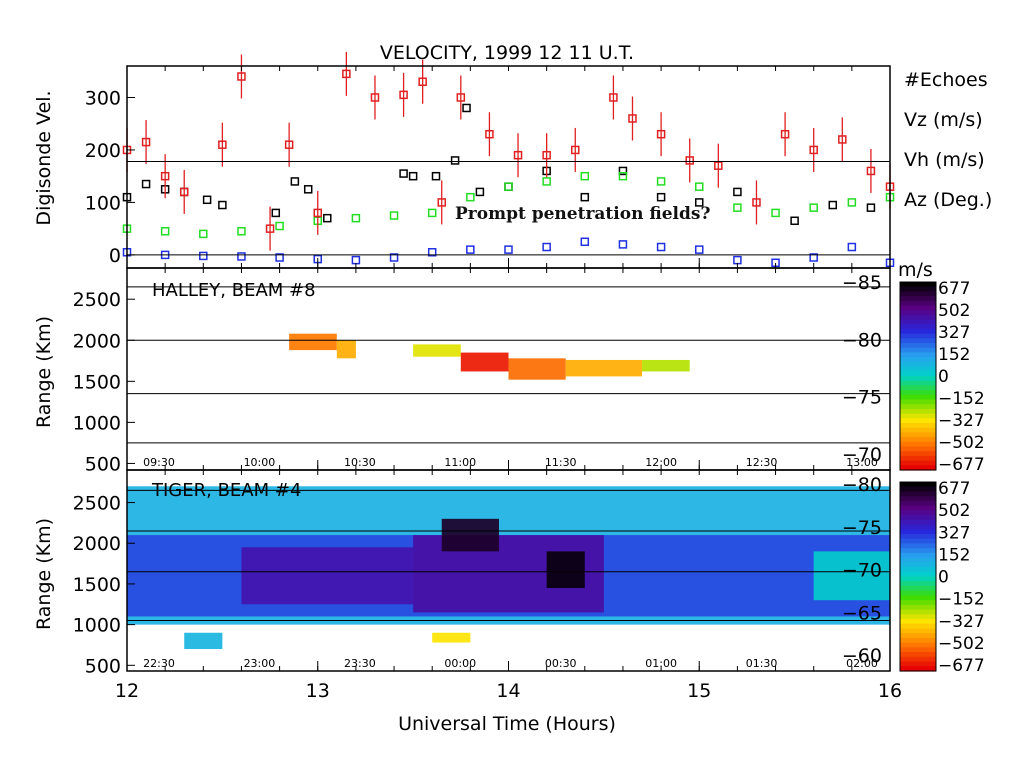  Describe the element at coordinates (226, 490) in the screenshot. I see `tiger-title: TIGER, BEAM #4` at that location.